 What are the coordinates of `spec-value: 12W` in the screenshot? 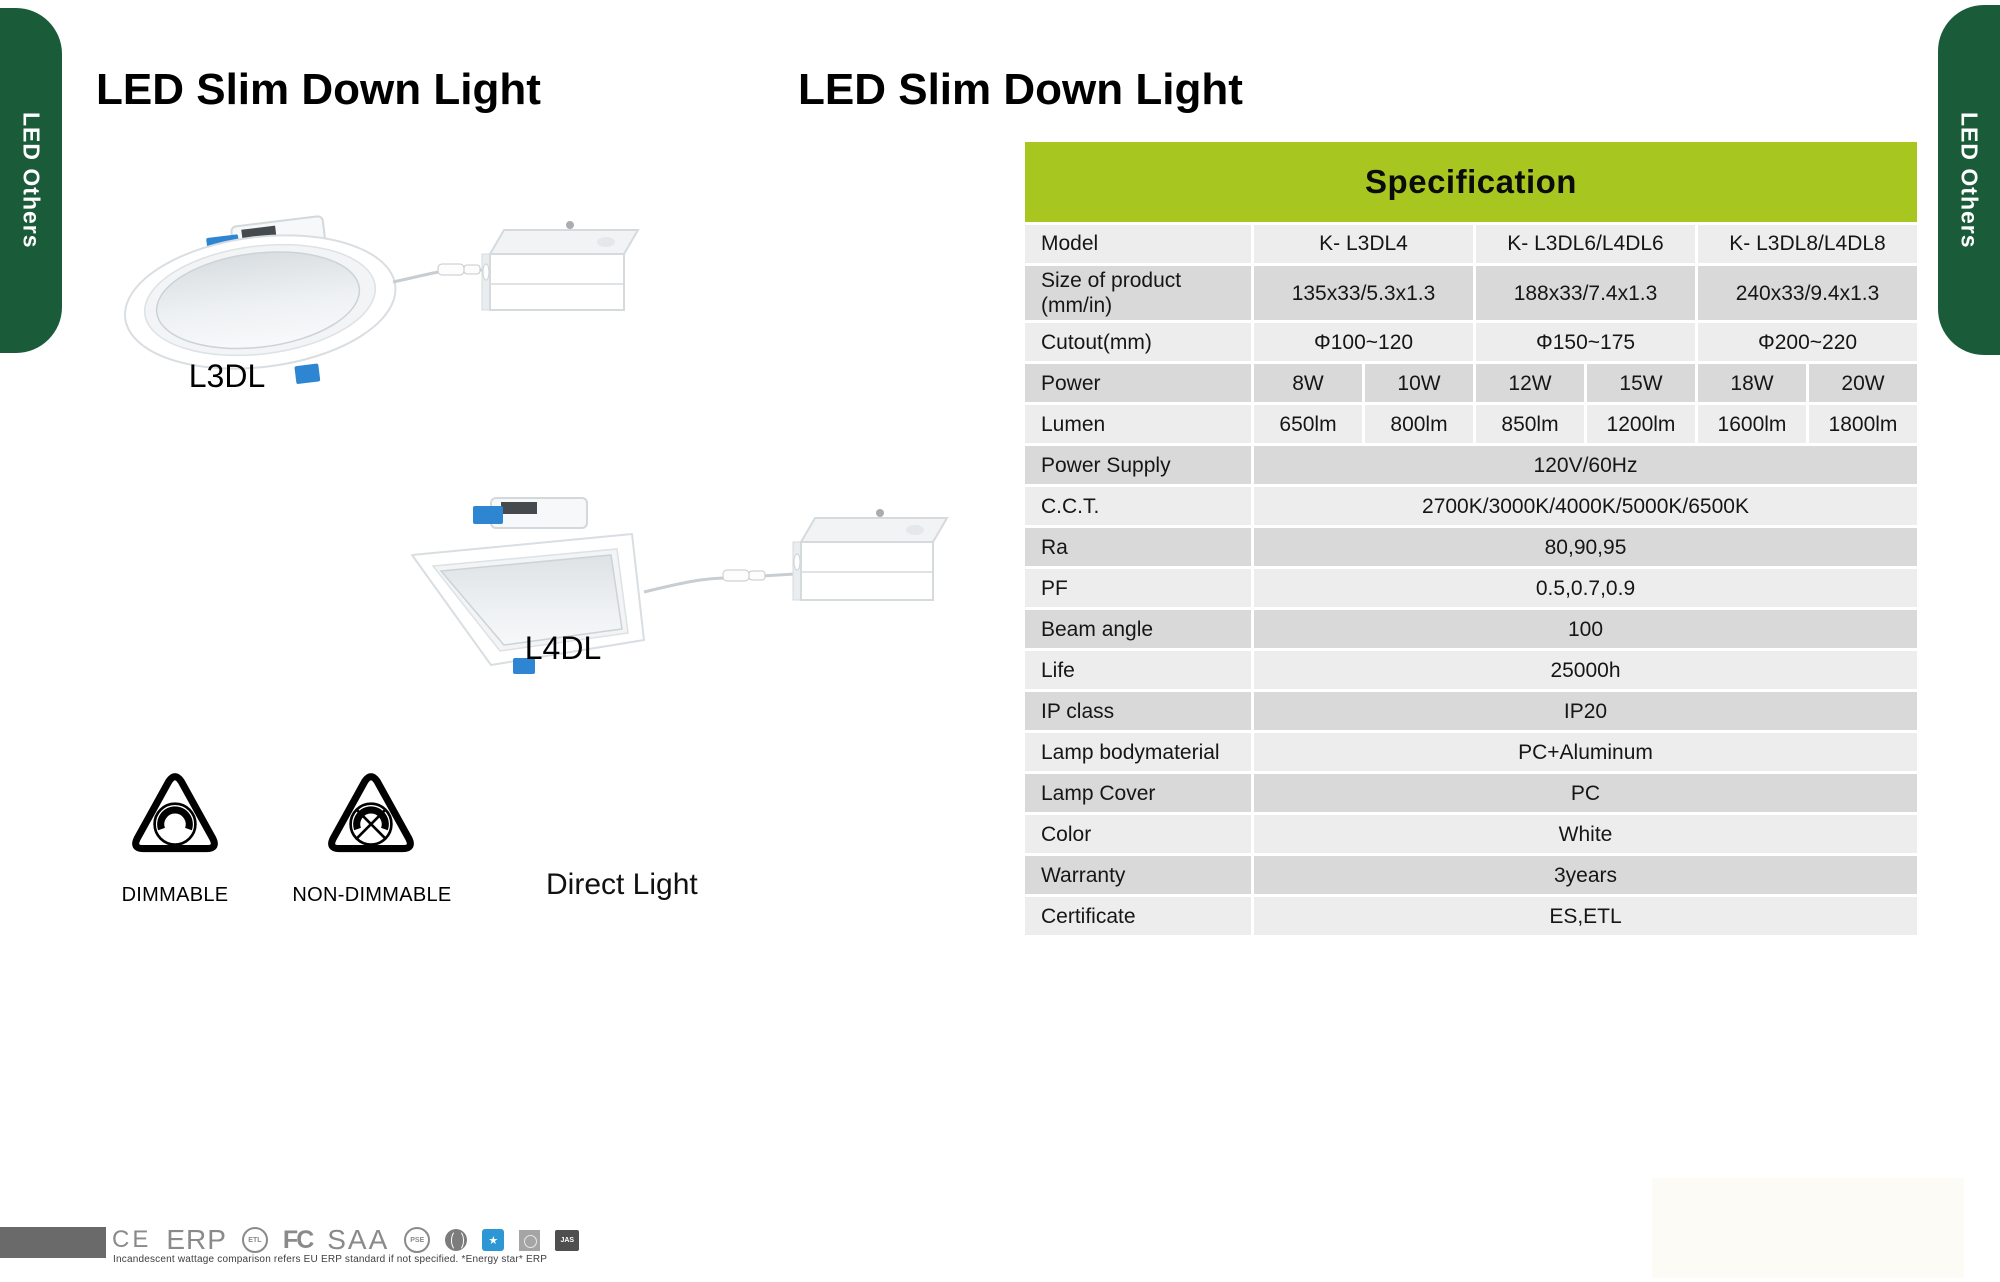 It's located at (1530, 383).